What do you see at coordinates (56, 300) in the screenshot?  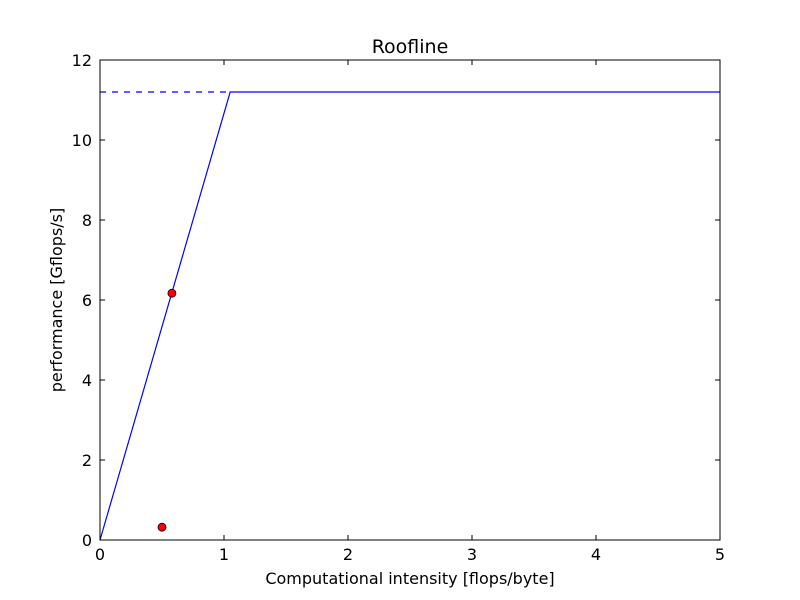 I see `y-axis-label: performance [Gflops/s]` at bounding box center [56, 300].